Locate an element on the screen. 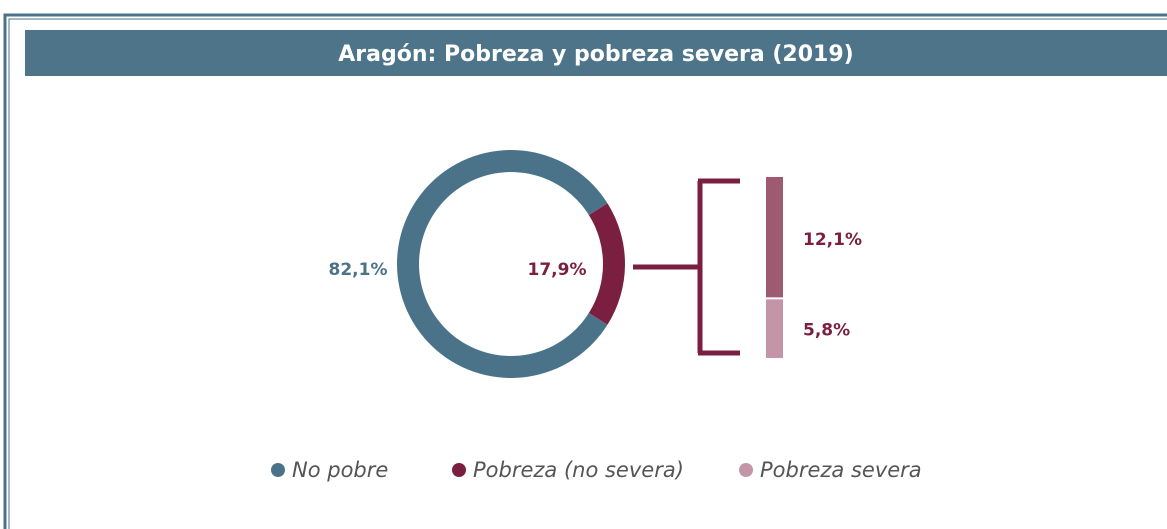 The height and width of the screenshot is (529, 1167). donut-slice is located at coordinates (606, 264).